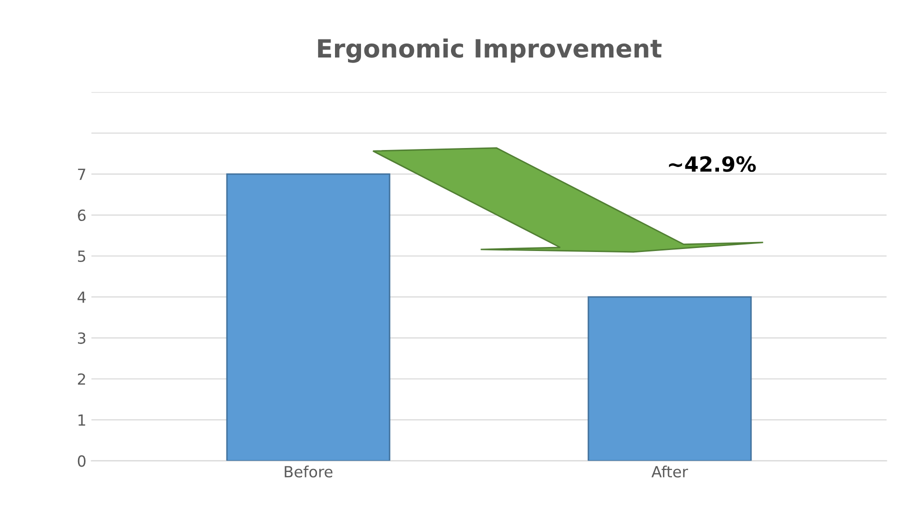 The height and width of the screenshot is (512, 914). Describe the element at coordinates (82, 256) in the screenshot. I see `y-tick-label: 5` at that location.